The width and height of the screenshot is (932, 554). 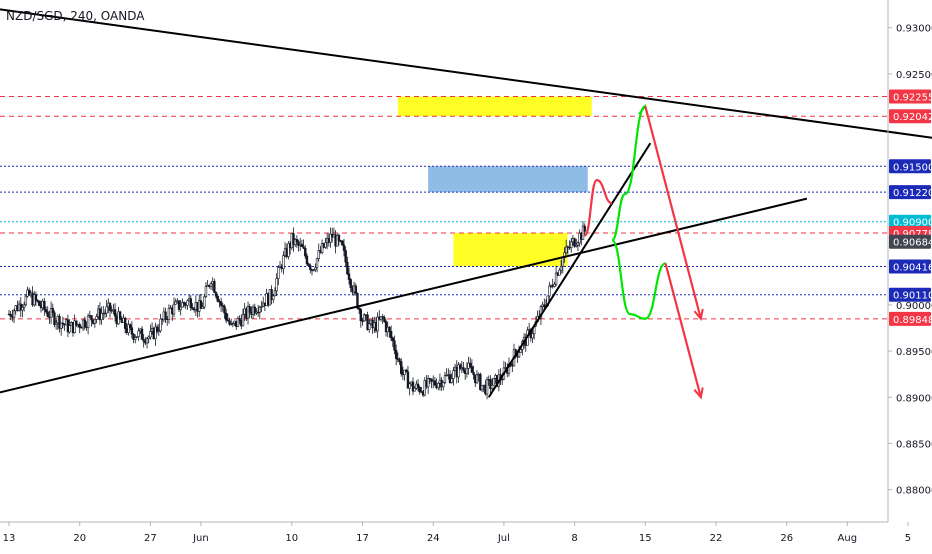 I want to click on projection-arrowhead, so click(x=698, y=314).